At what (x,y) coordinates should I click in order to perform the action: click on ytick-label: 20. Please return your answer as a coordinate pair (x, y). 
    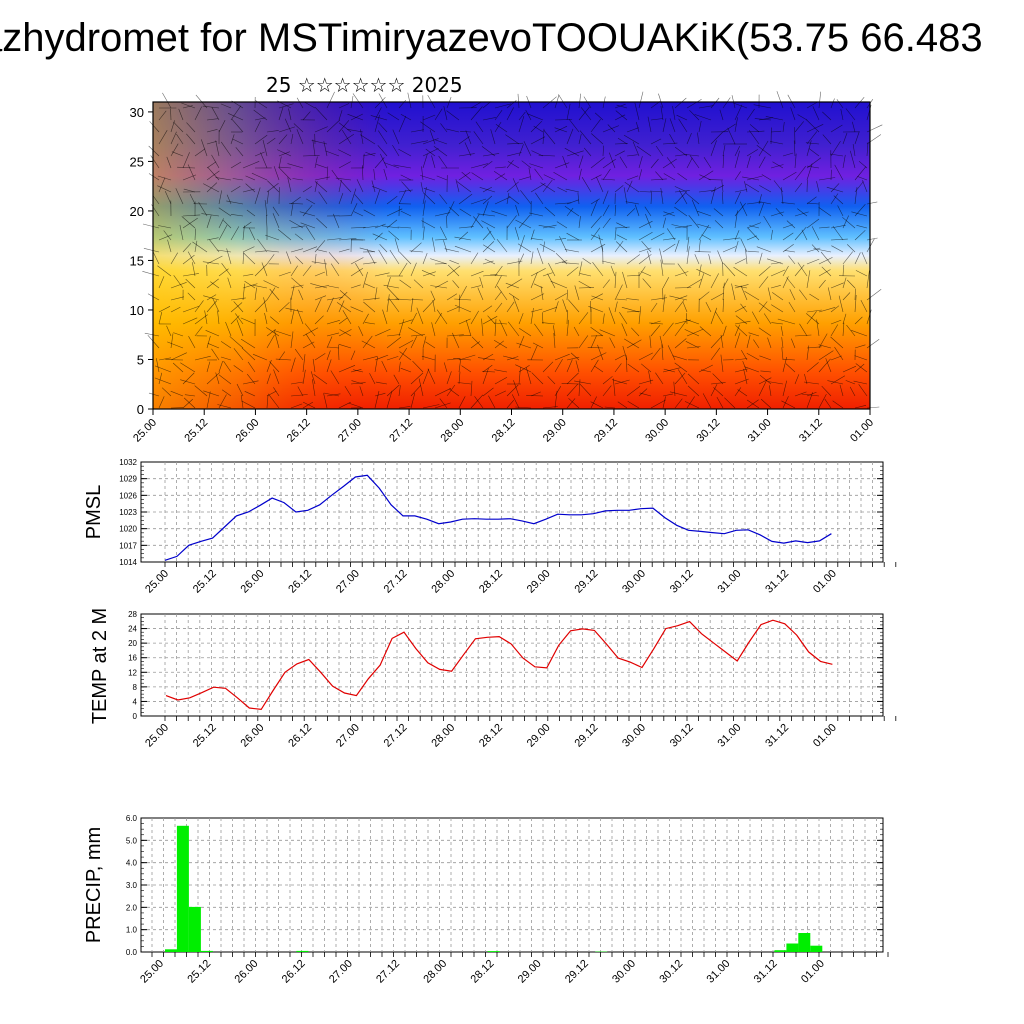
    Looking at the image, I should click on (132, 643).